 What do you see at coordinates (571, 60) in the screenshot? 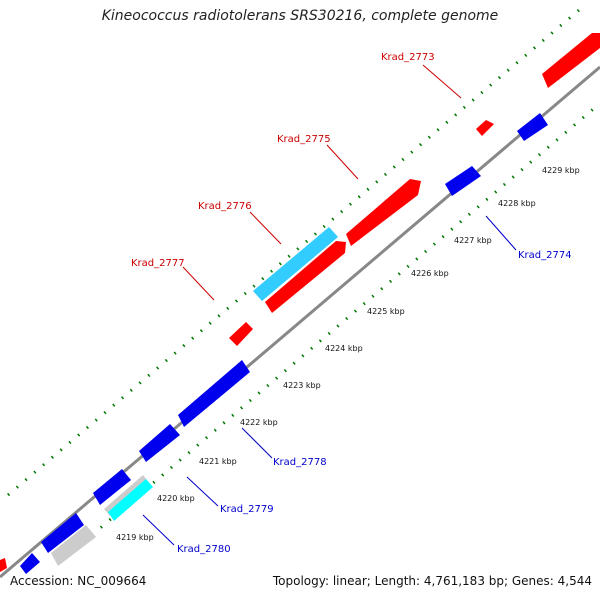
I see `gene-krad-2773-arrow` at bounding box center [571, 60].